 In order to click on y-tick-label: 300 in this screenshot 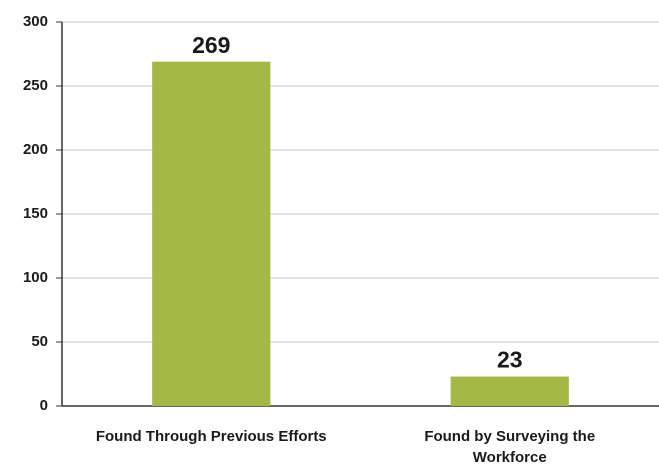, I will do `click(35, 21)`.